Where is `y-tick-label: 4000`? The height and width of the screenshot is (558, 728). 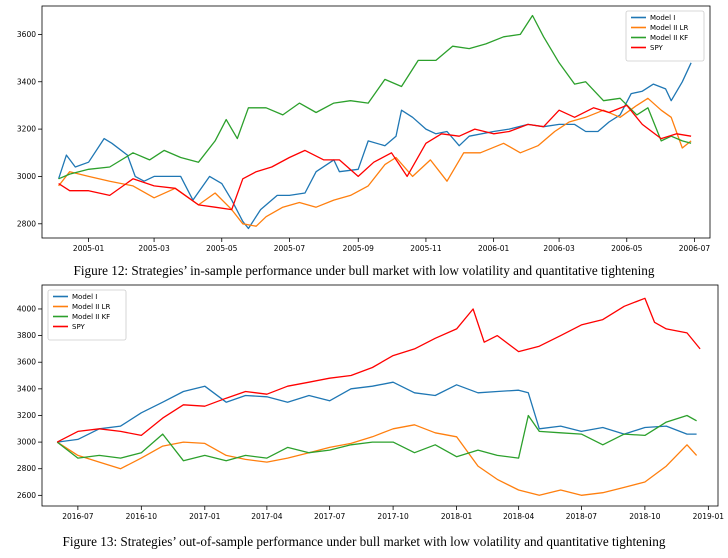
y-tick-label: 4000 is located at coordinates (26, 308).